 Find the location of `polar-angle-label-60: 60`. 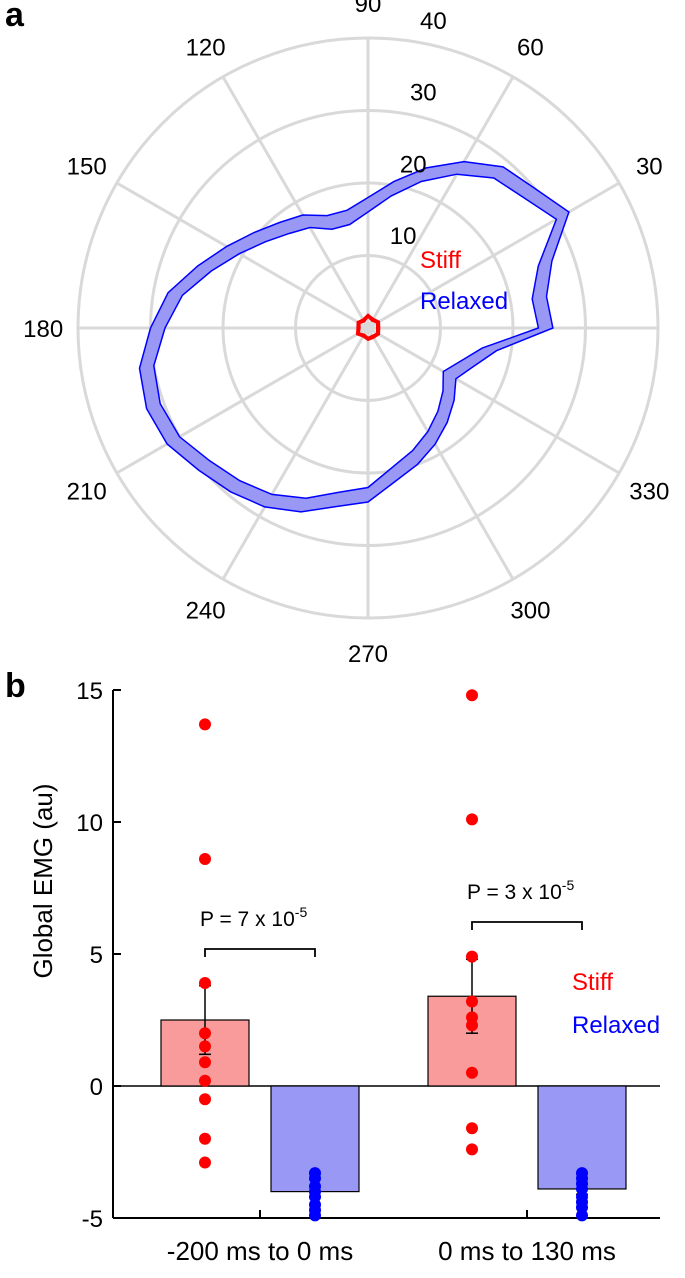

polar-angle-label-60: 60 is located at coordinates (530, 48).